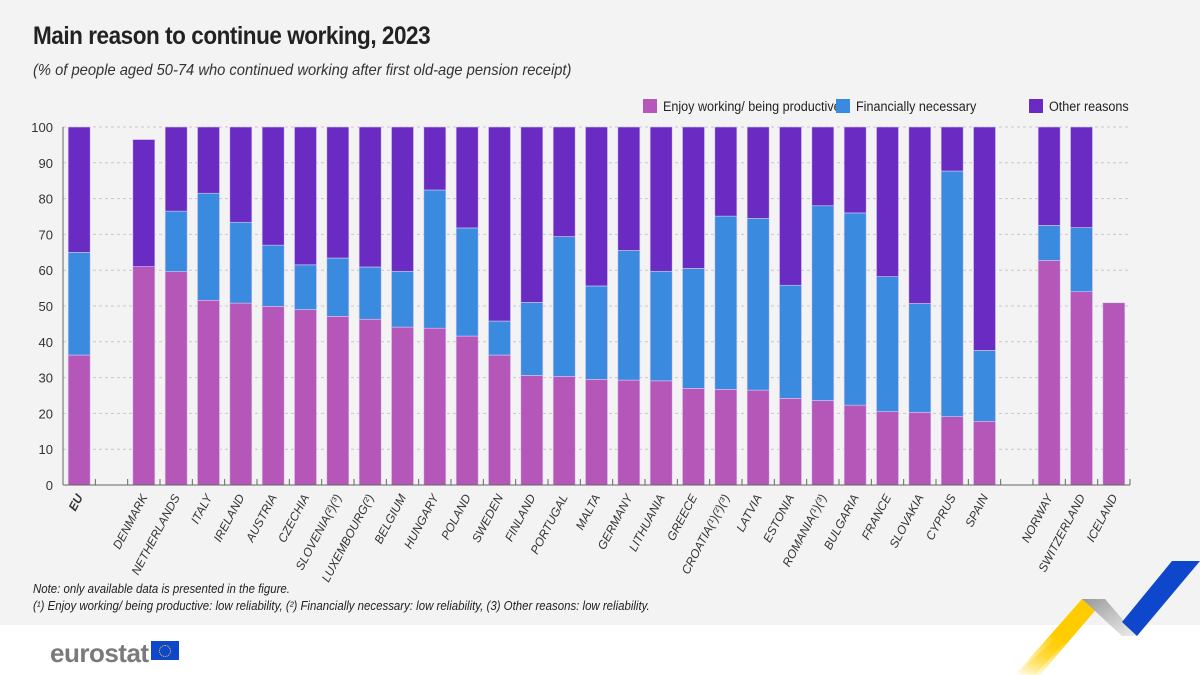 The height and width of the screenshot is (675, 1200). I want to click on y-tick-label: 70, so click(46, 234).